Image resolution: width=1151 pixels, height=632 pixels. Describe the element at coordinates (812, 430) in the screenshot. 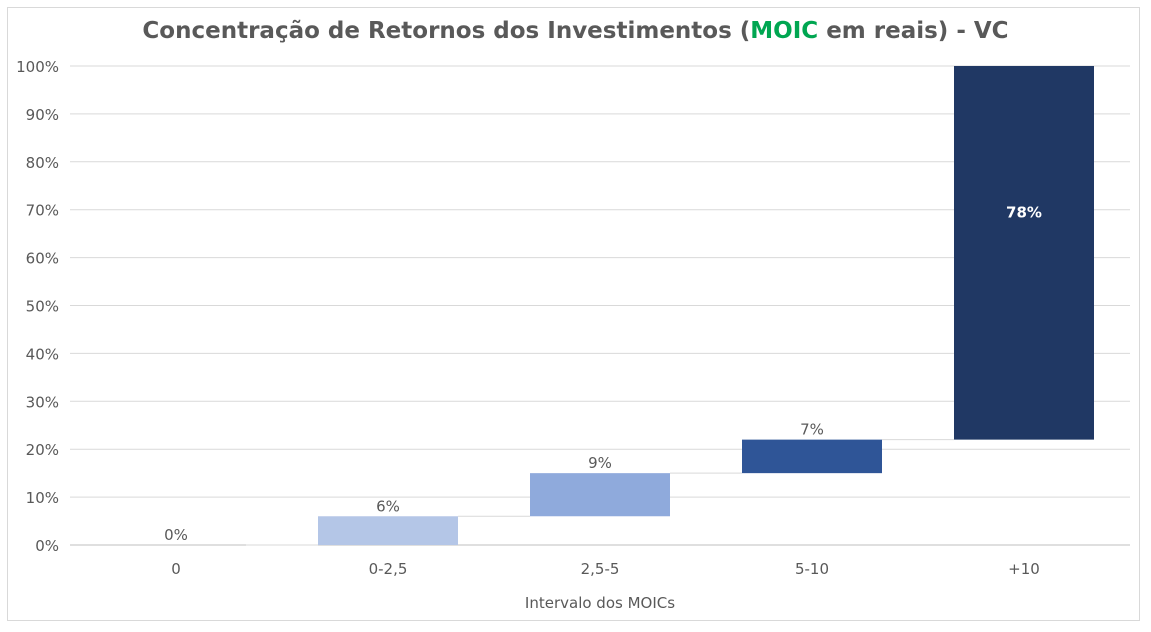

I see `data-label: 7%` at that location.